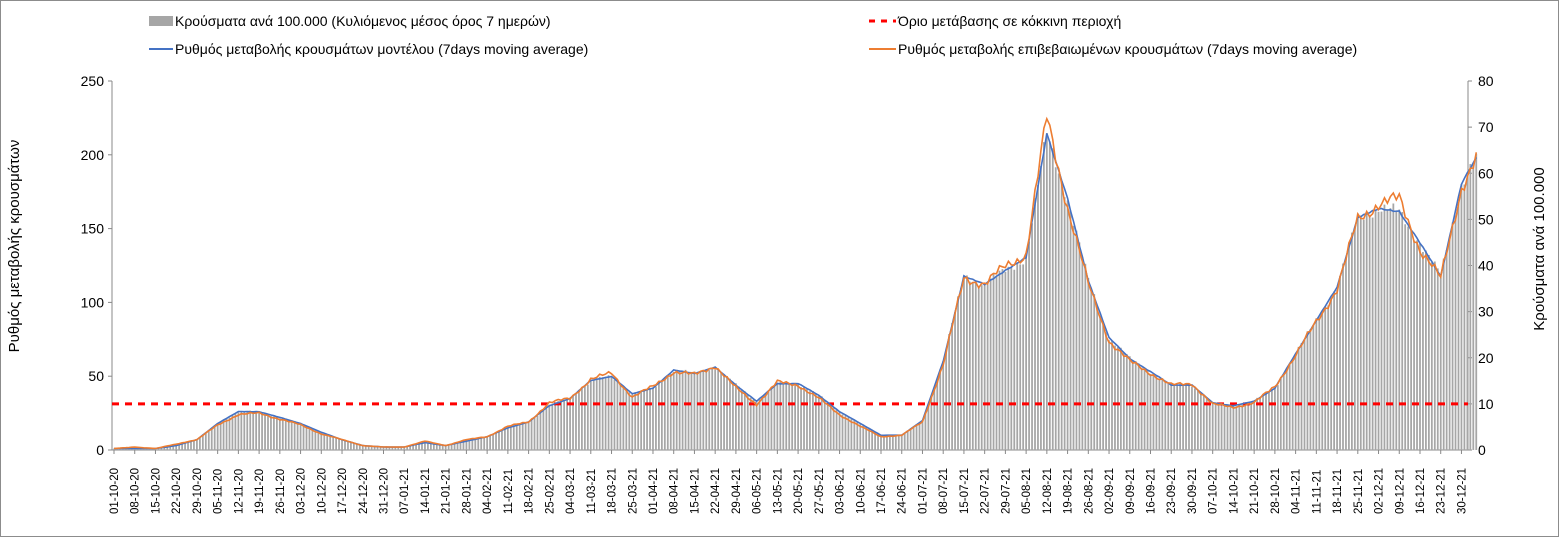 The width and height of the screenshot is (1559, 541). I want to click on x-tick-label: 28-01-21, so click(467, 491).